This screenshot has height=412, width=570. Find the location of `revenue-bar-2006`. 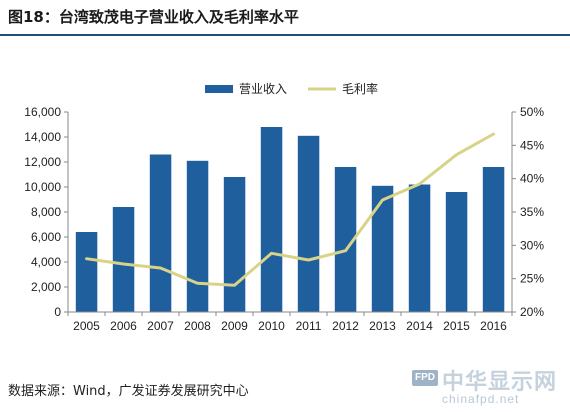

revenue-bar-2006 is located at coordinates (123, 259).